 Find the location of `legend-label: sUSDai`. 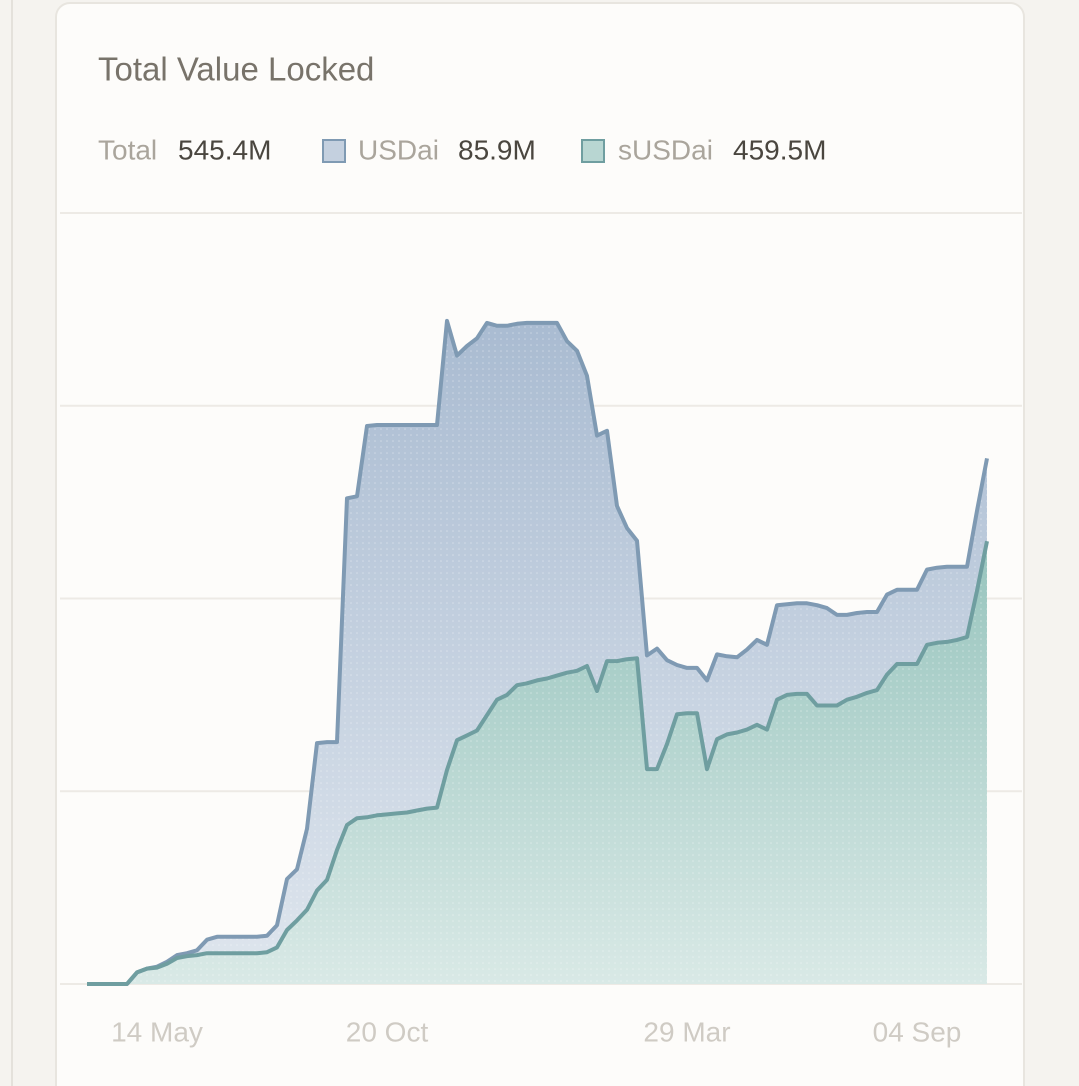

legend-label: sUSDai is located at coordinates (665, 149).